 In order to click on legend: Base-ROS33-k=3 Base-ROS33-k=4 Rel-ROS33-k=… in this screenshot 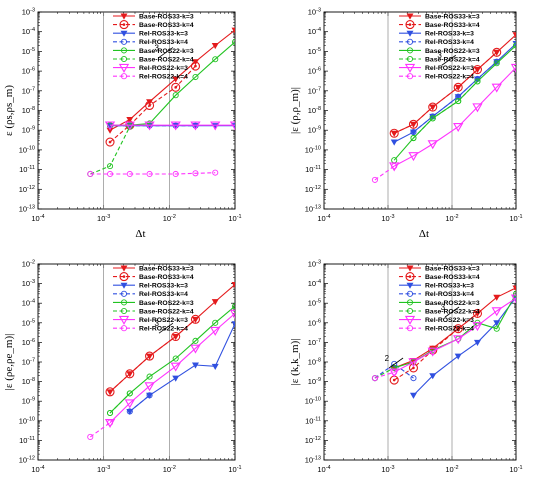, I will do `click(153, 299)`.